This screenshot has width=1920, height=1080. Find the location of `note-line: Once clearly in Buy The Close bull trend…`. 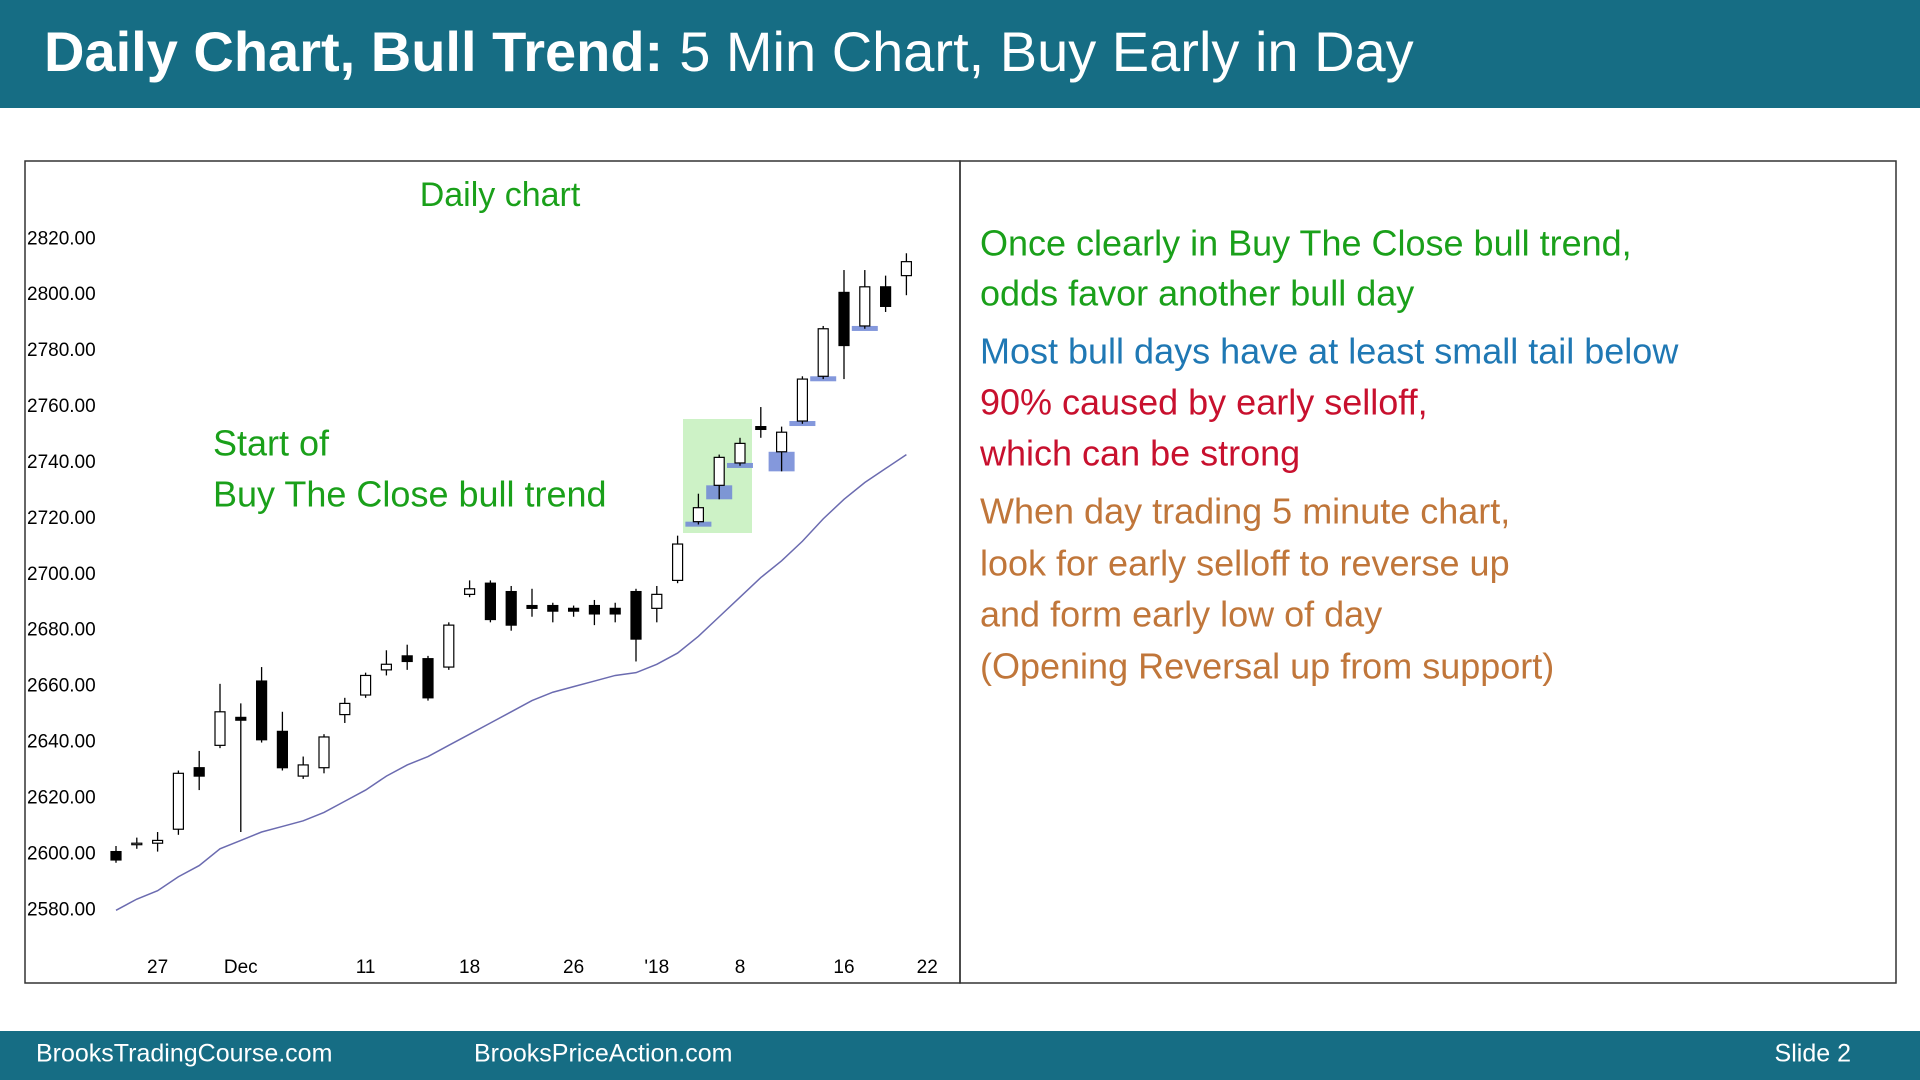

note-line: Once clearly in Buy The Close bull trend… is located at coordinates (1306, 243).